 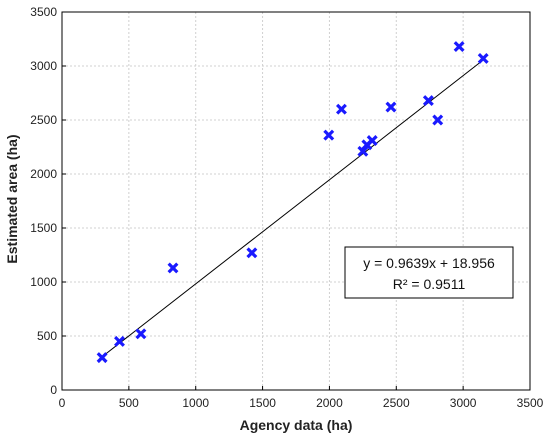 What do you see at coordinates (429, 272) in the screenshot?
I see `equation-box: y = 0.9639x + 18.956 R² = 0.9511` at bounding box center [429, 272].